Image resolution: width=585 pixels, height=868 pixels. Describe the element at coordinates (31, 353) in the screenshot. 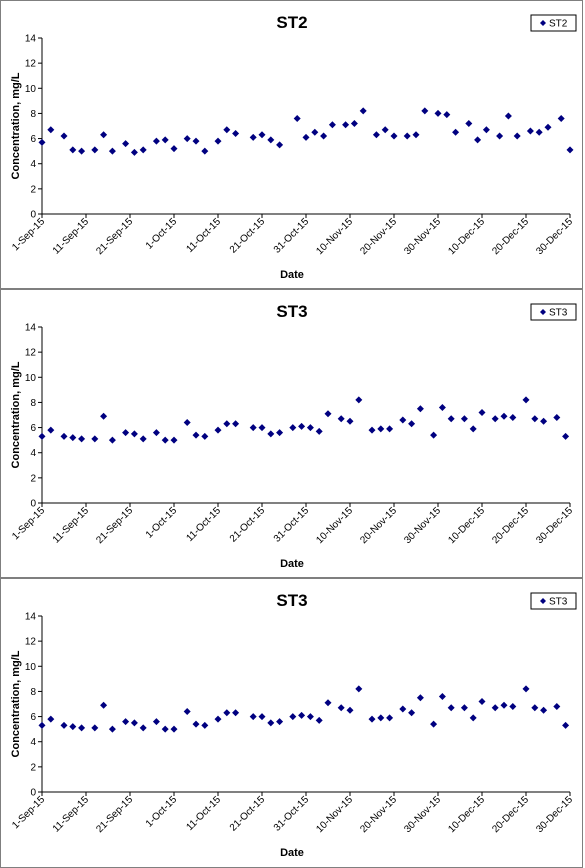

I see `y-tick-label: 12` at that location.